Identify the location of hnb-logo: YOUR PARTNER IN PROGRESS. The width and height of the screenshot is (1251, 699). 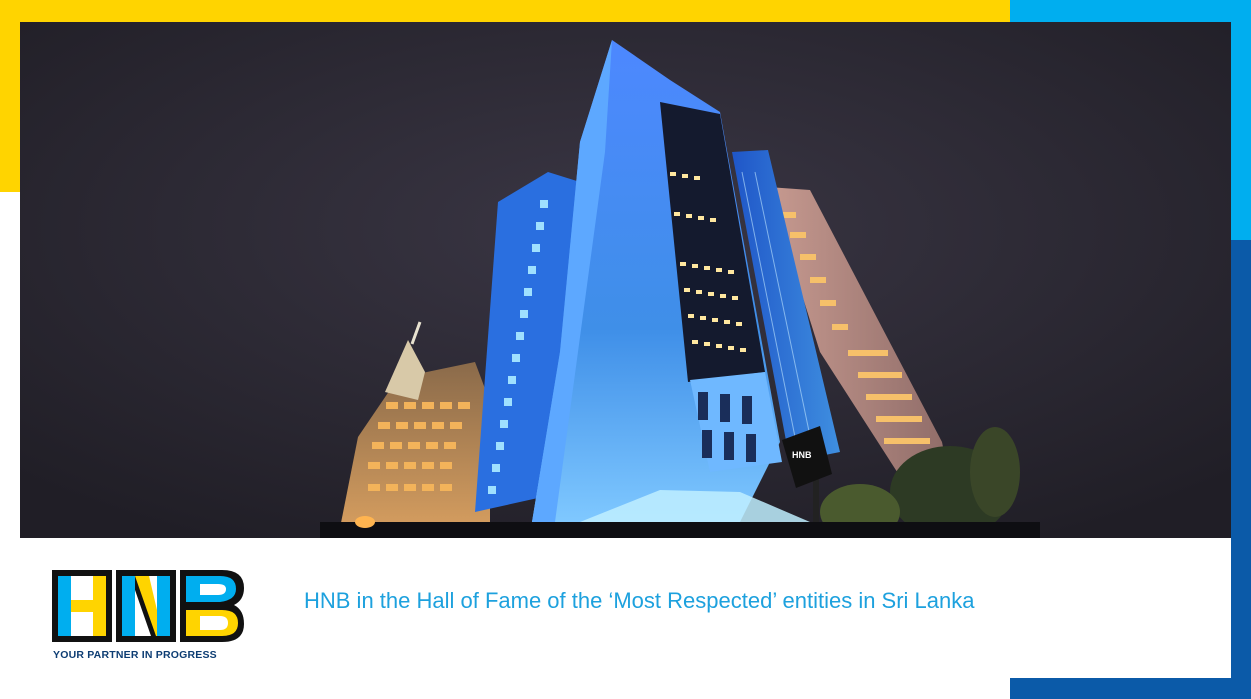
(148, 620).